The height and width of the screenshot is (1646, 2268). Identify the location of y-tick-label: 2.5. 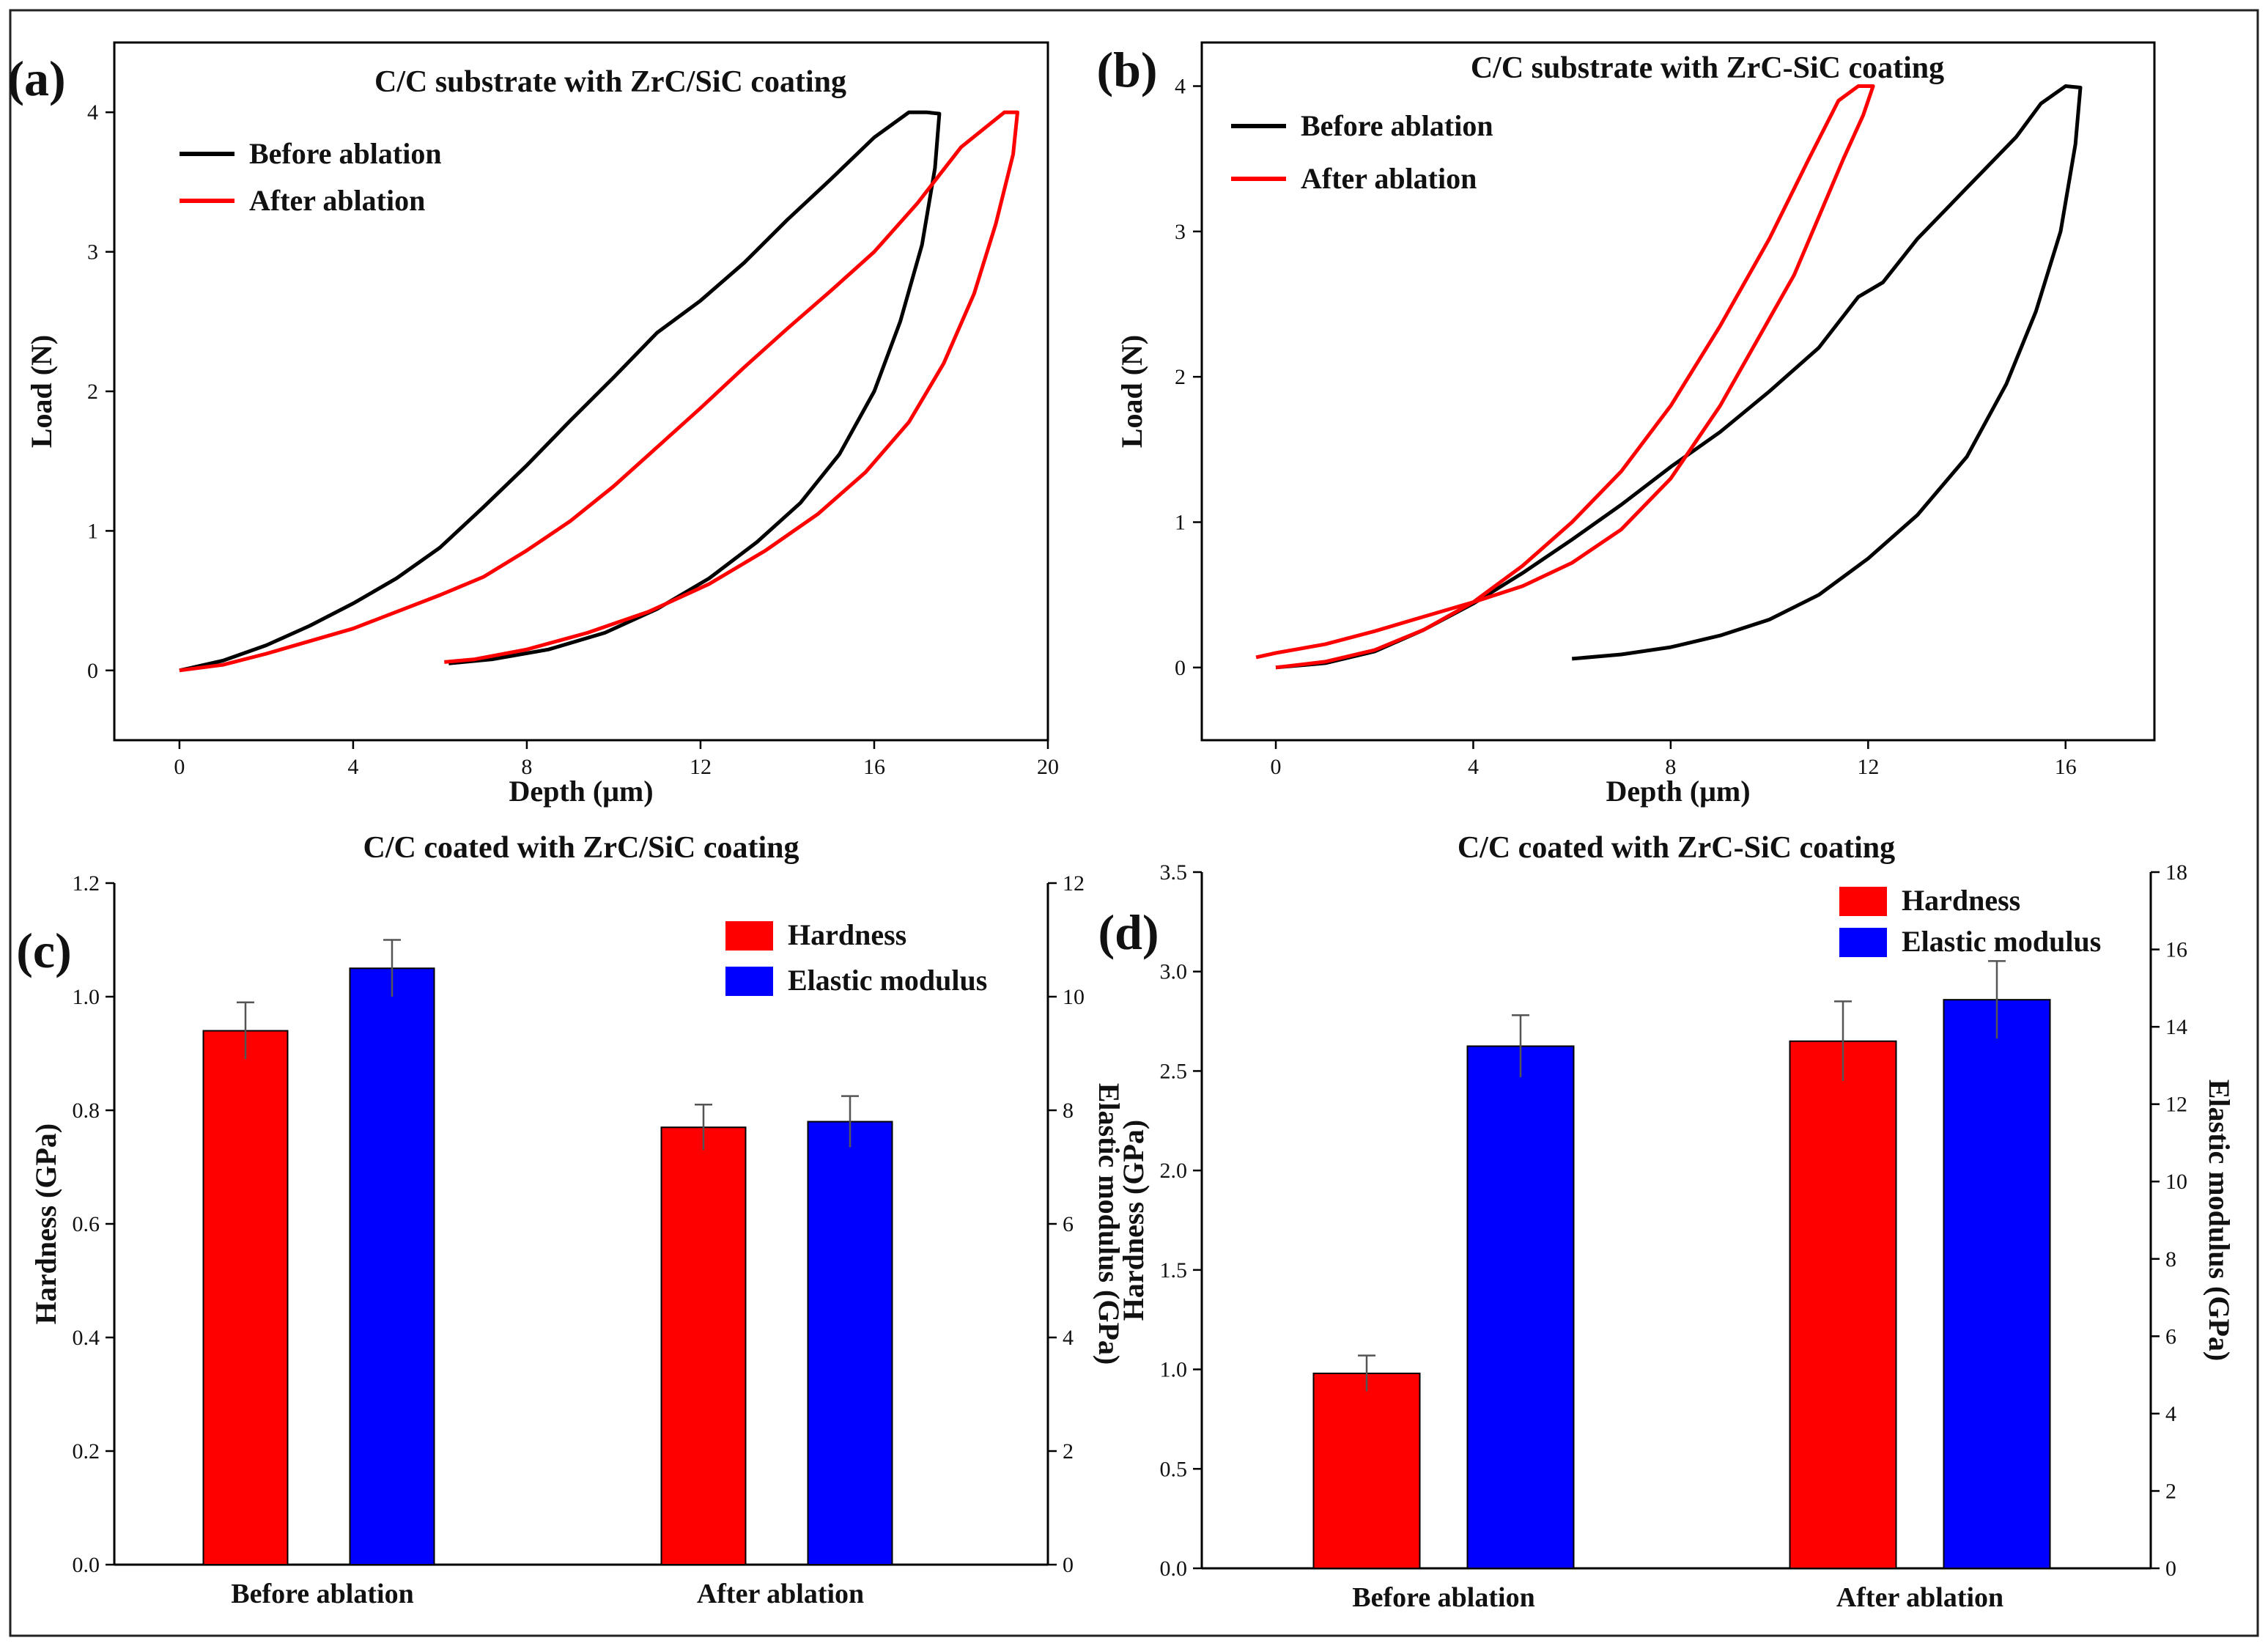
(1174, 1071).